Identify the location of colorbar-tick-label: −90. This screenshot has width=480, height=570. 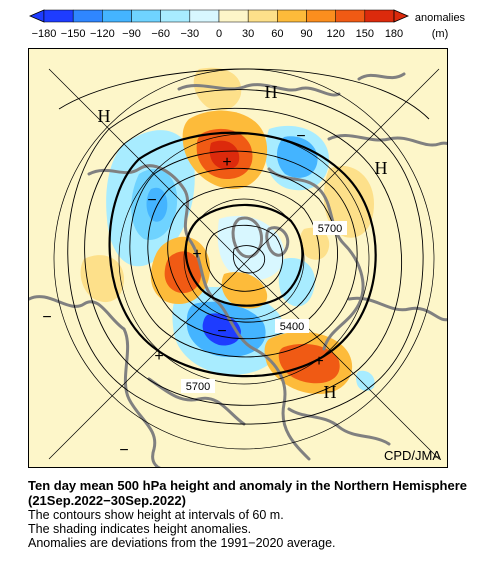
(131, 34).